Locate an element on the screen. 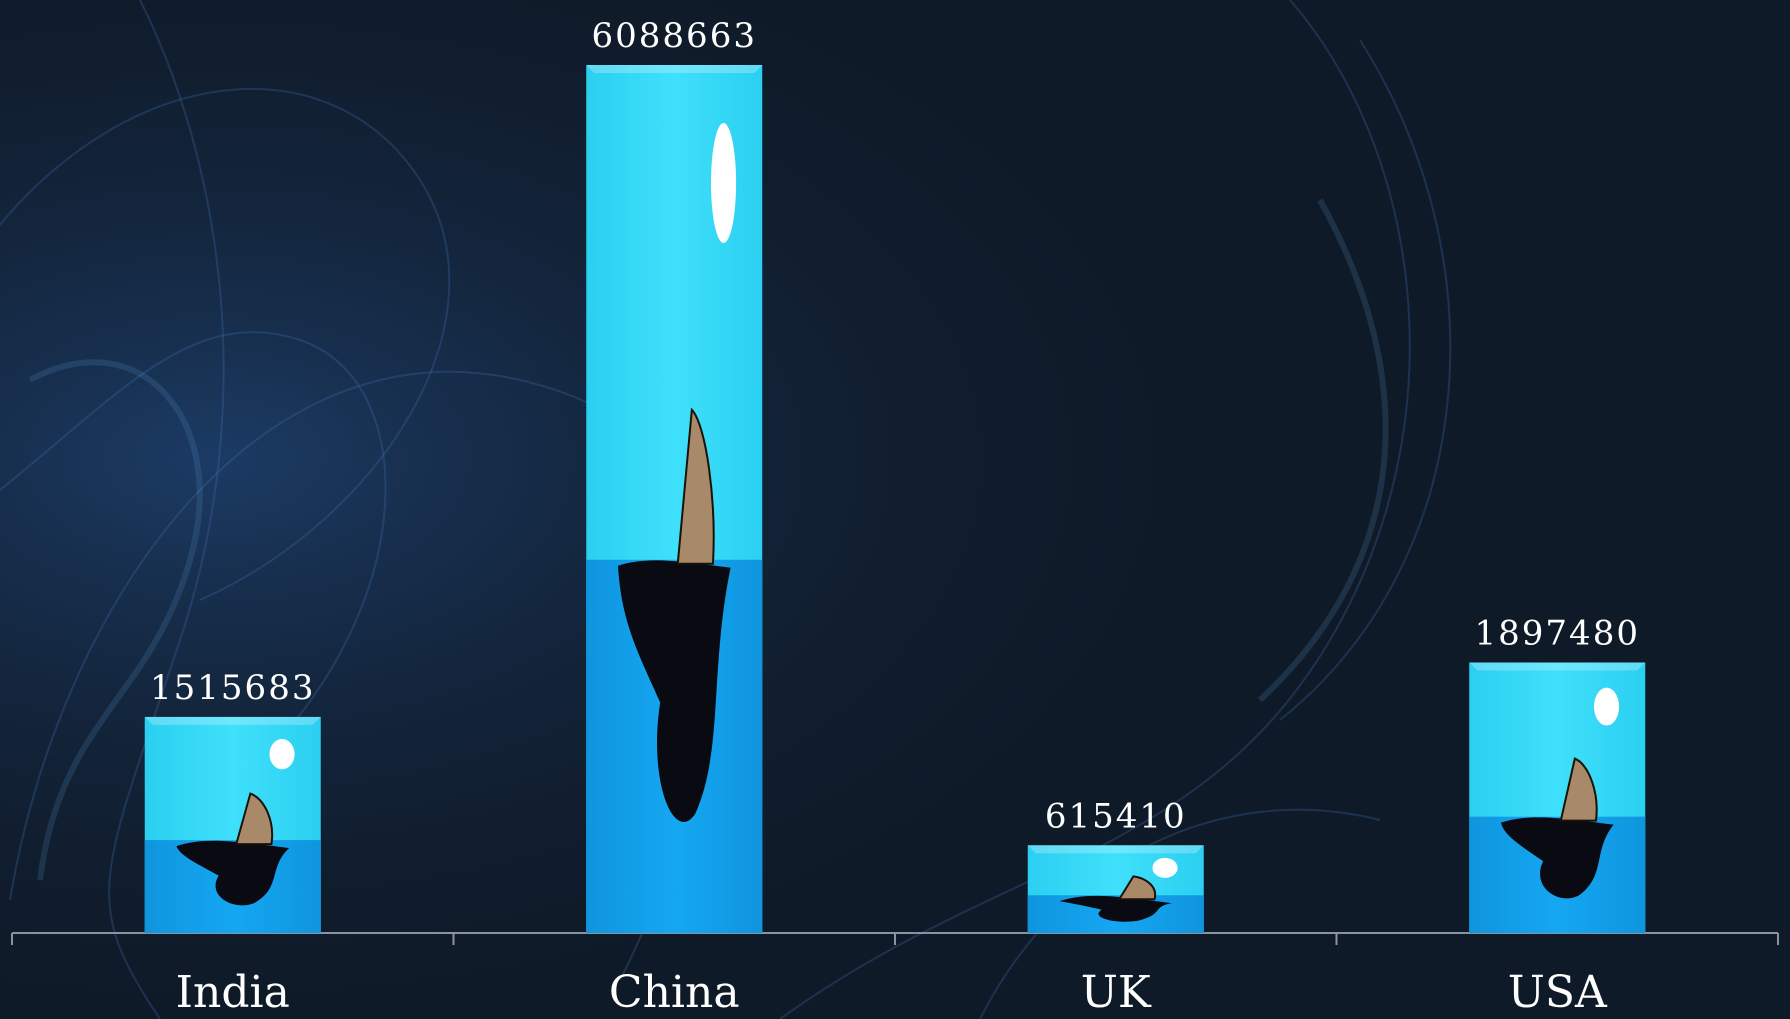  bar-india is located at coordinates (232, 824).